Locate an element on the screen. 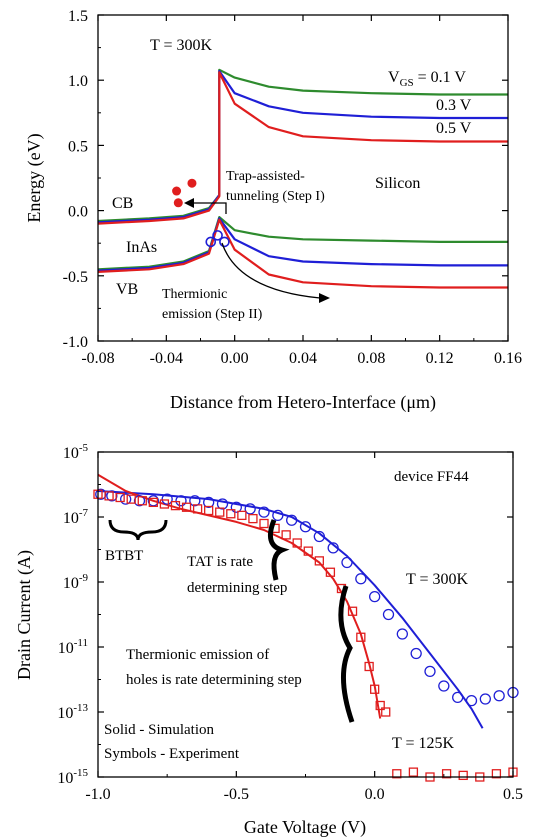 The height and width of the screenshot is (839, 534). top-x-tick-label: 0.00 is located at coordinates (235, 358).